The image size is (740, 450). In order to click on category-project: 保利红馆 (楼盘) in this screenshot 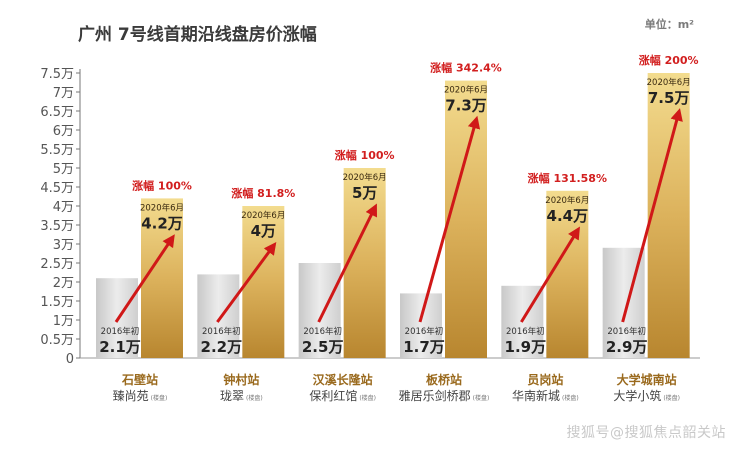, I will do `click(342, 395)`.